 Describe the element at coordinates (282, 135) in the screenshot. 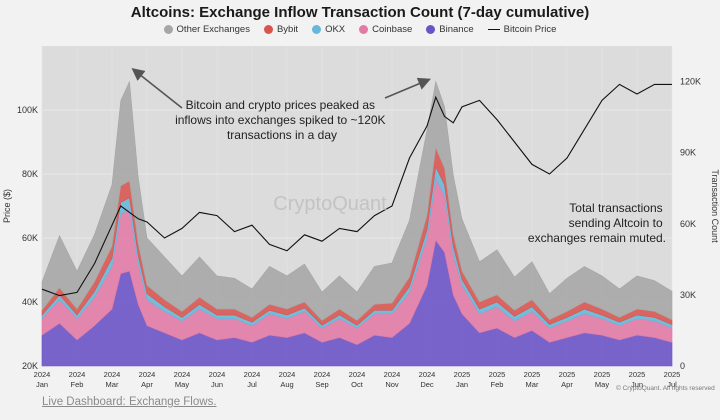

I see `annotation-peak-line-3: transactions in a day` at that location.